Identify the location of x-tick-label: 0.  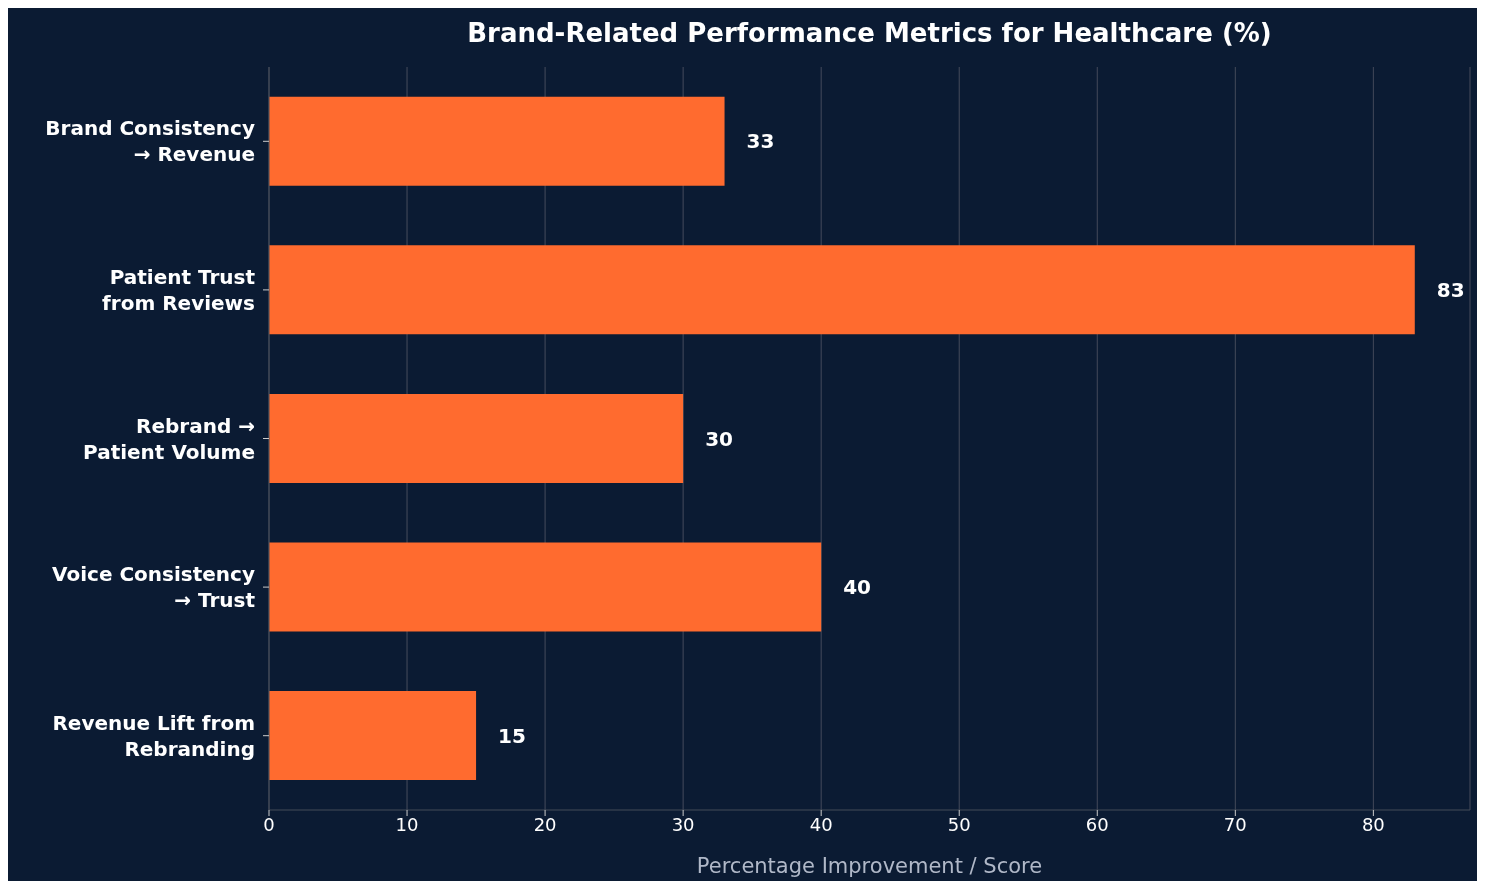
(269, 824).